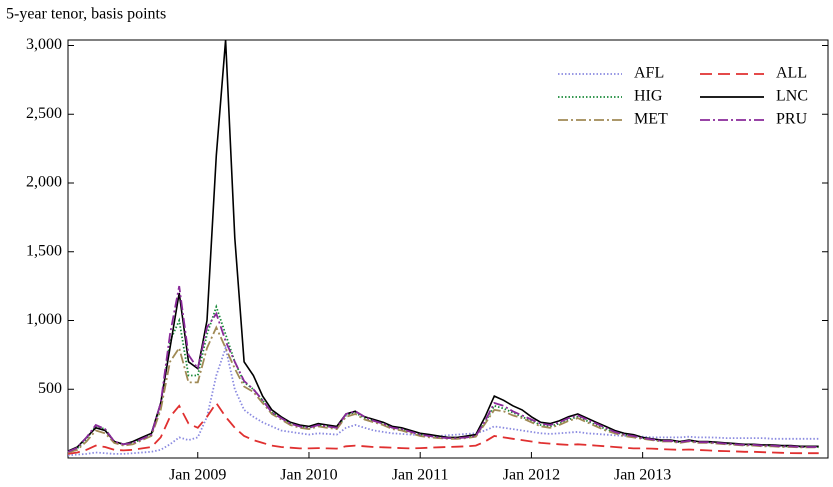 This screenshot has width=833, height=487. What do you see at coordinates (531, 475) in the screenshot?
I see `x-tick-label: Jan 2012` at bounding box center [531, 475].